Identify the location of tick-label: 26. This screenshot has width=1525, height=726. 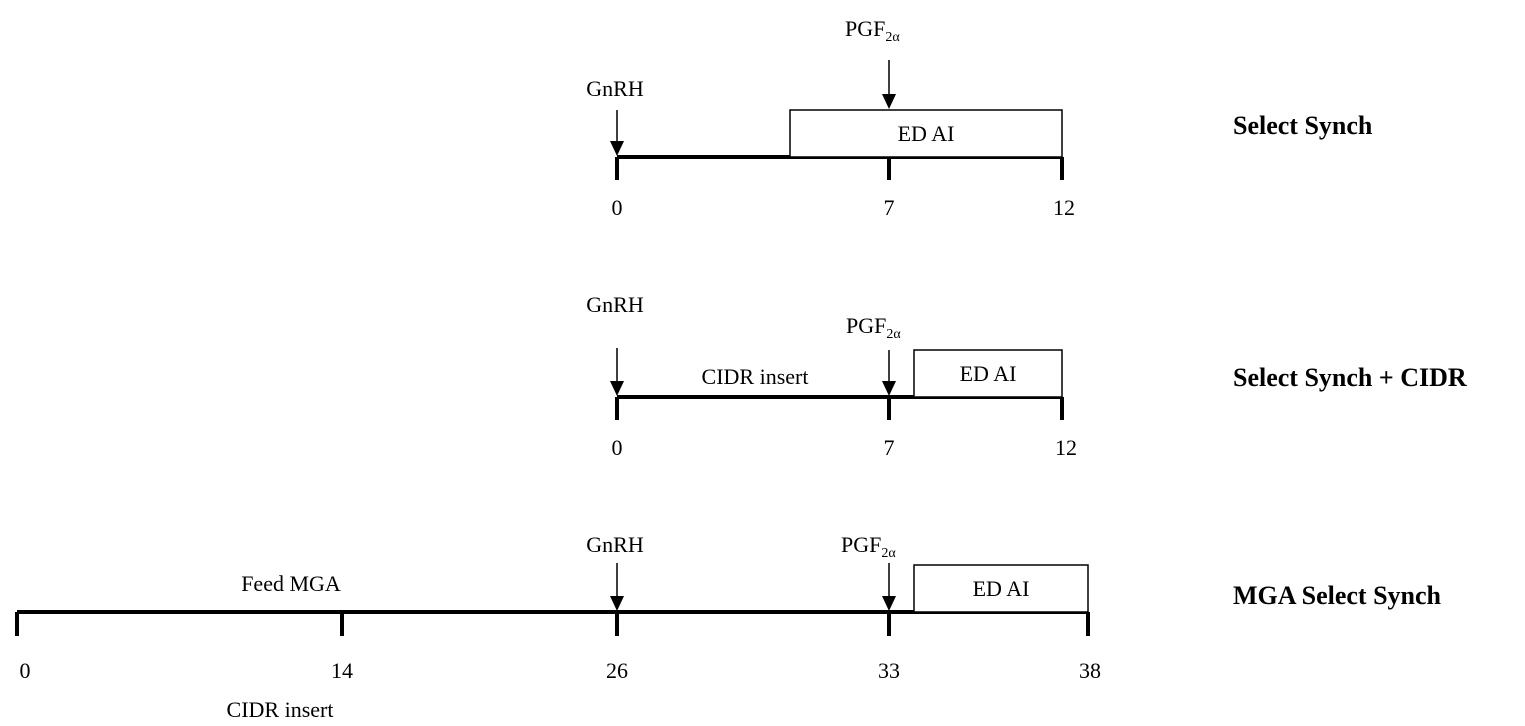
(617, 670).